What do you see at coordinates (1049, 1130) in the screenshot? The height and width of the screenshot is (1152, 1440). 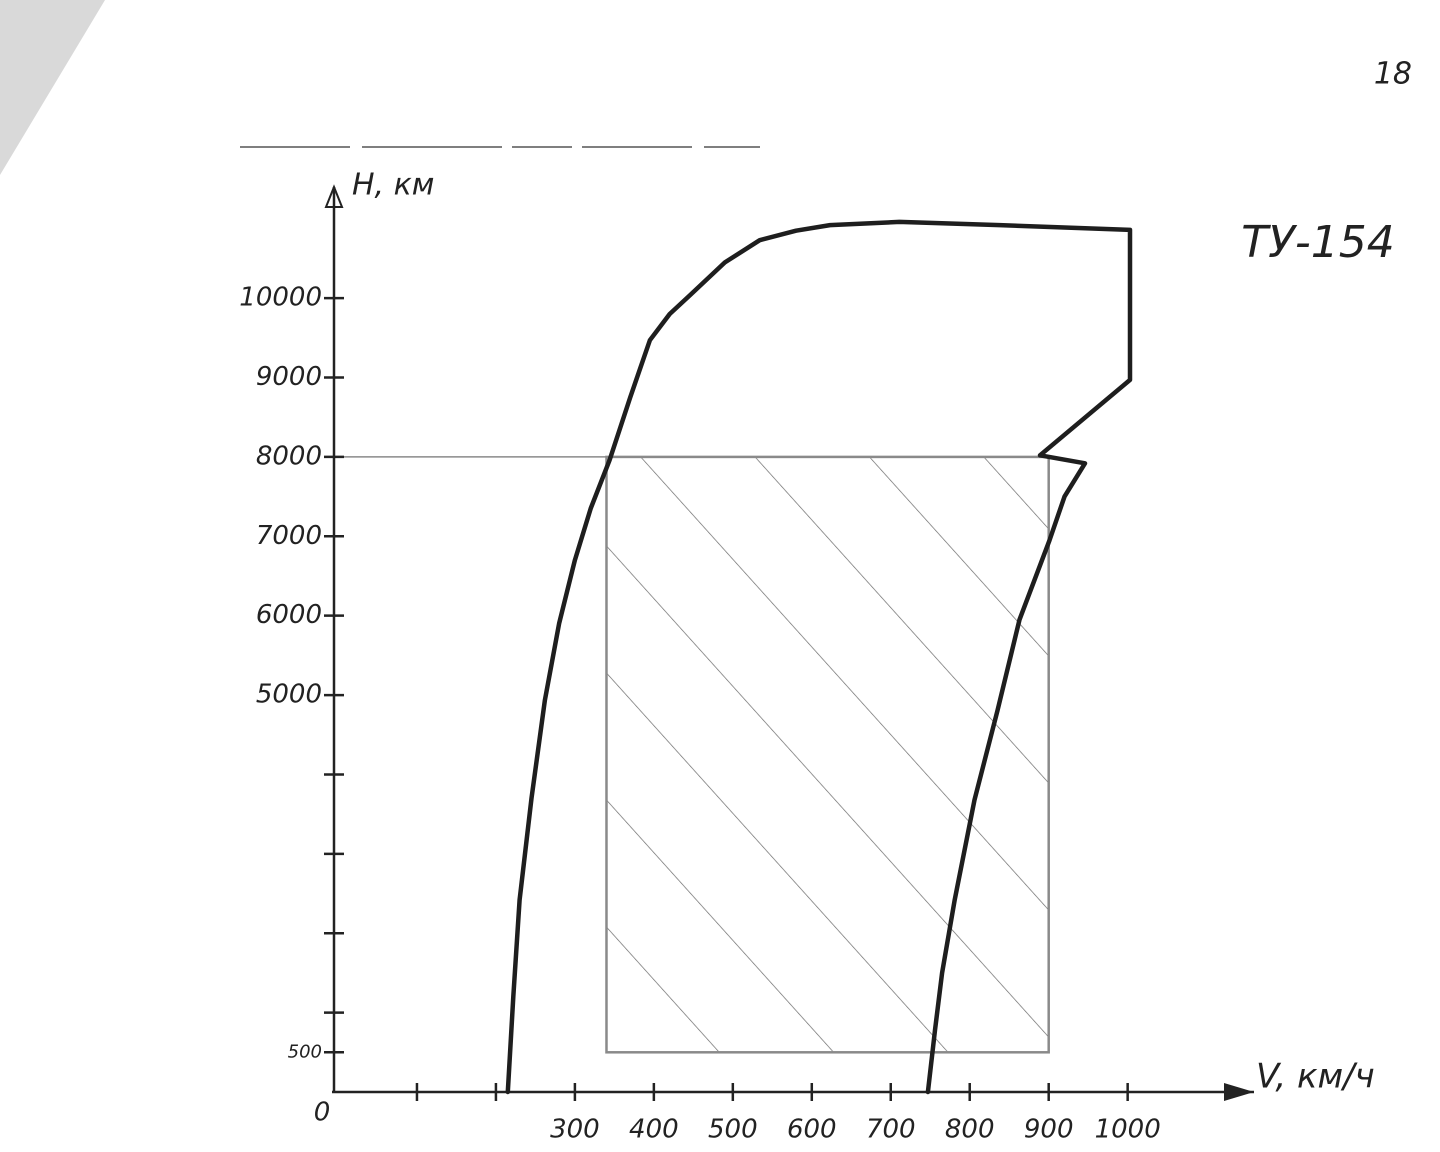 I see `x-tick-label: 900` at bounding box center [1049, 1130].